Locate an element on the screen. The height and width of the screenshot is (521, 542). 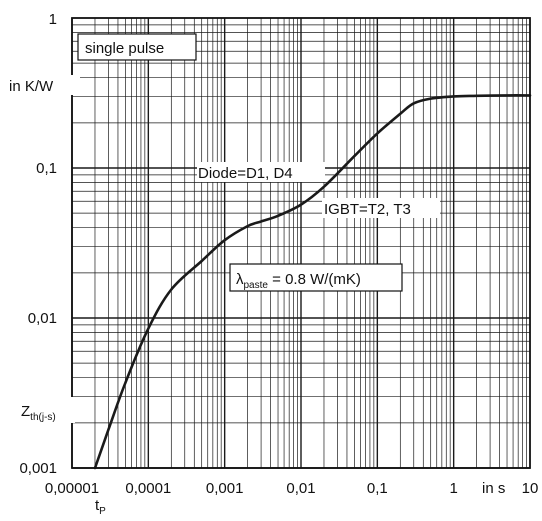
x-tick-label: 0,00001 is located at coordinates (72, 488).